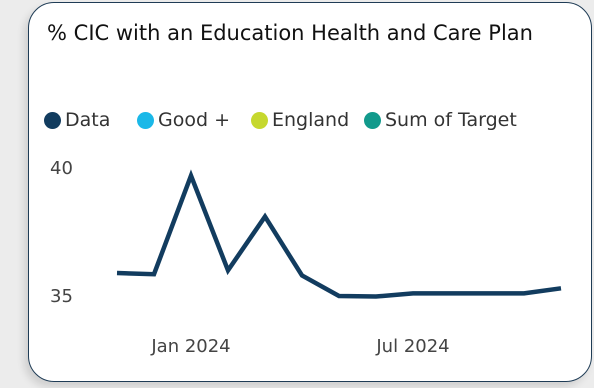 This screenshot has width=594, height=388. What do you see at coordinates (61, 232) in the screenshot?
I see `y-axis: 40 35` at bounding box center [61, 232].